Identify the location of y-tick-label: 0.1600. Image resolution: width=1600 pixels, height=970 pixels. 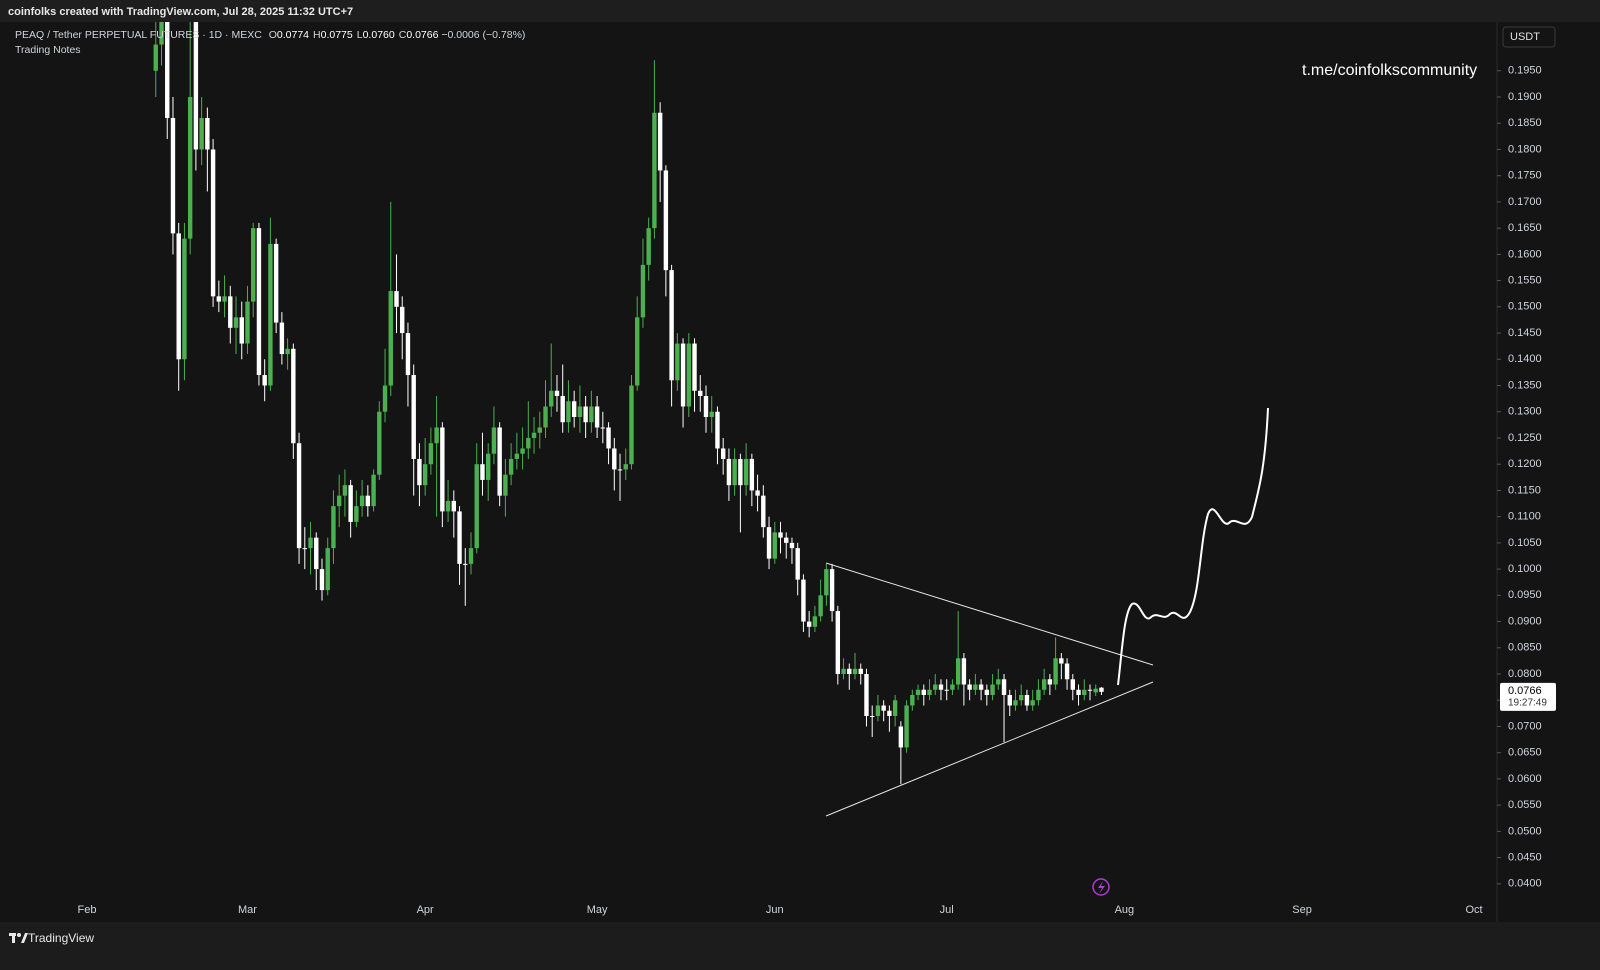
(1525, 254).